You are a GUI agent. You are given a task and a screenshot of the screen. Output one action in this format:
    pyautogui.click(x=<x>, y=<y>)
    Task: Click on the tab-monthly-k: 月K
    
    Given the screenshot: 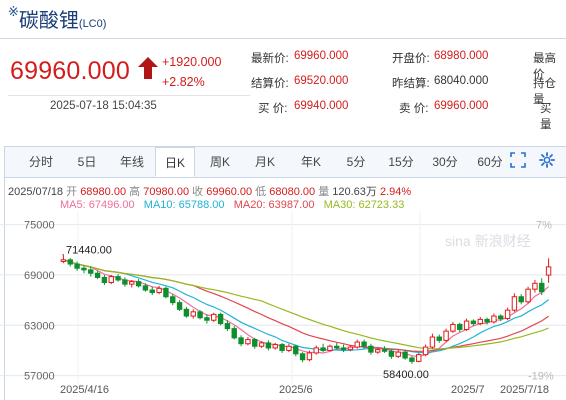 What is the action you would take?
    pyautogui.click(x=264, y=162)
    